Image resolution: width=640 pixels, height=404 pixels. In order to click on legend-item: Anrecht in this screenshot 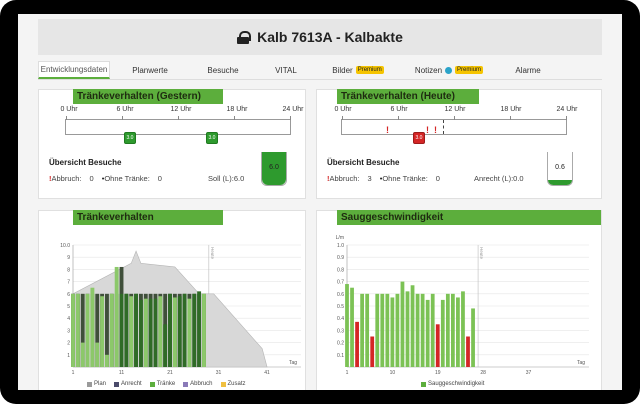, I will do `click(128, 384)`.